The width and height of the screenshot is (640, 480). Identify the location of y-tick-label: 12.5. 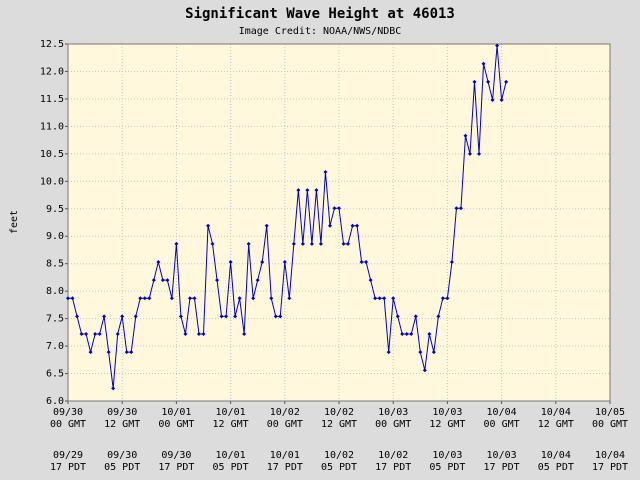
(52, 44).